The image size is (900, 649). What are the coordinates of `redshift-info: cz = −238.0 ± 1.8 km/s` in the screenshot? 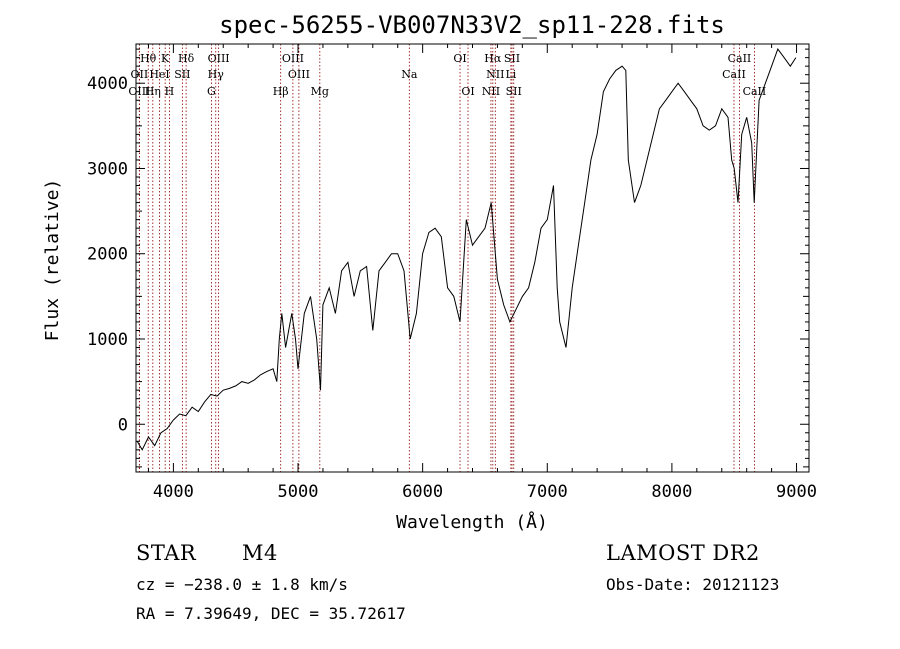 It's located at (242, 584).